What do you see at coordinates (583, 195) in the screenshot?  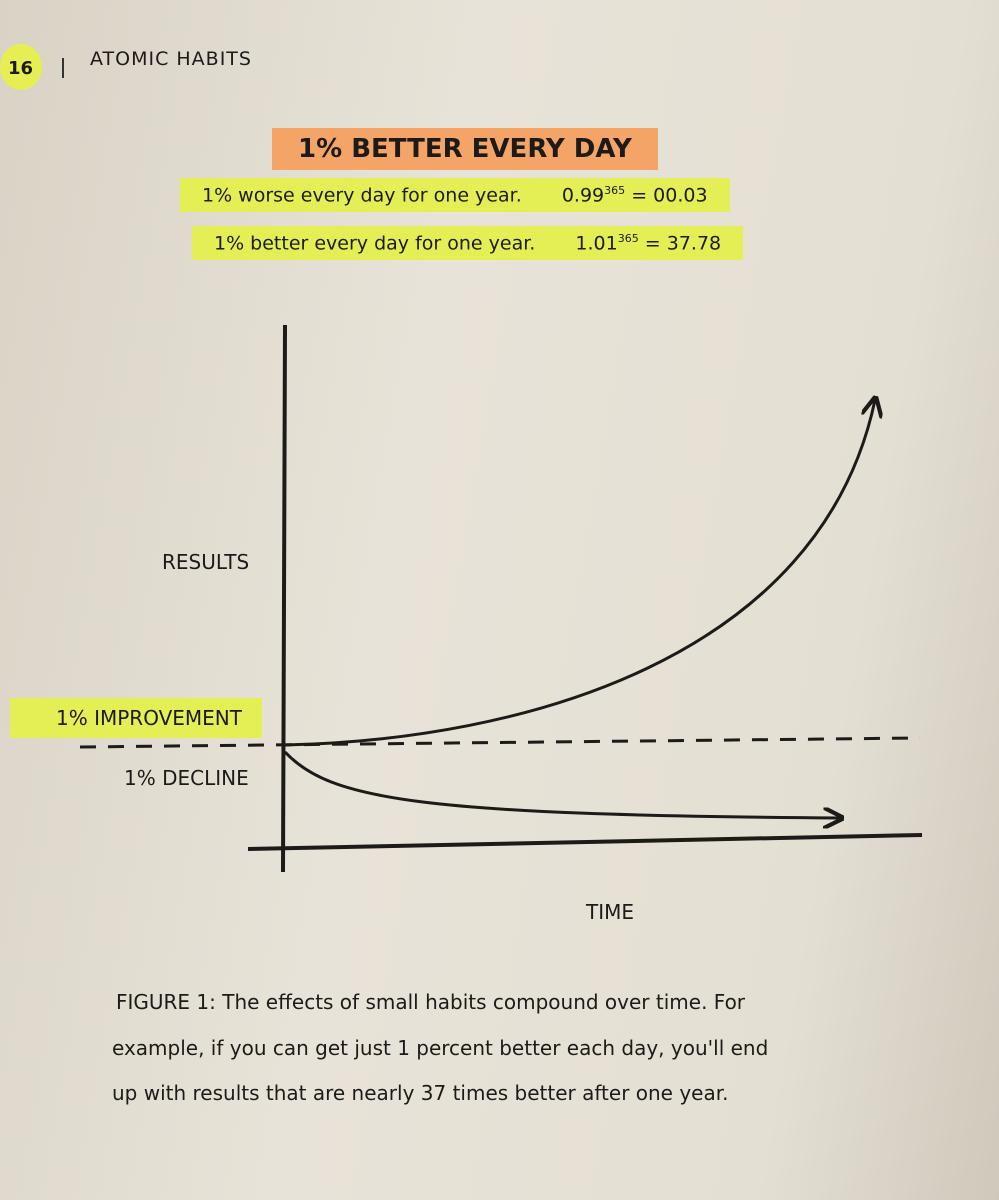 I see `formula-base: 0.99` at bounding box center [583, 195].